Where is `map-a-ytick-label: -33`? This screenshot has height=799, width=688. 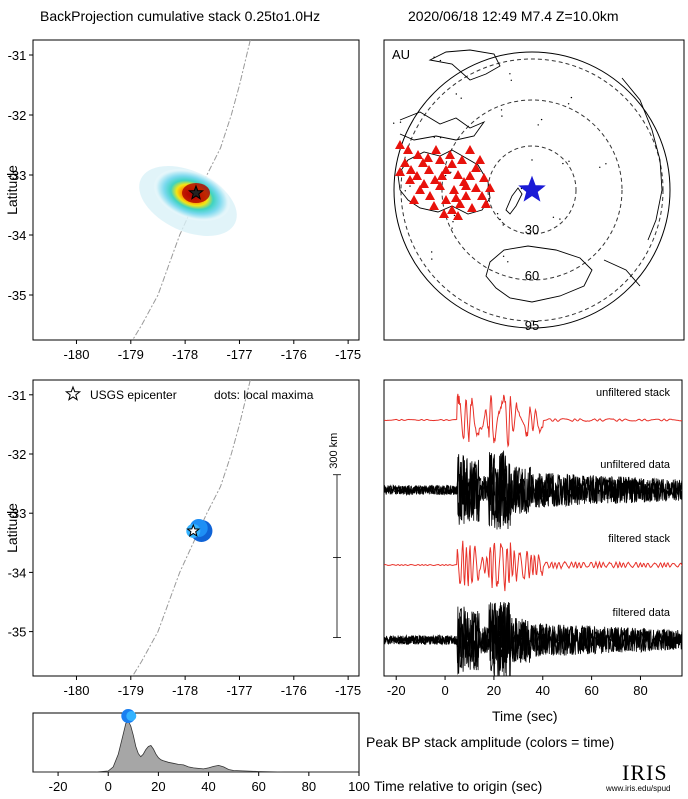
map-a-ytick-label: -33 is located at coordinates (17, 175).